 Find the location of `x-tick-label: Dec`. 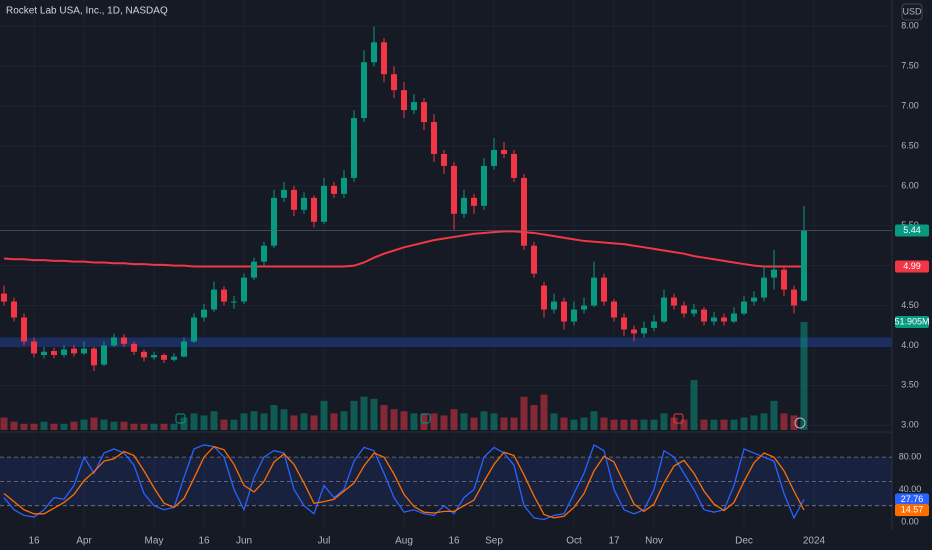

x-tick-label: Dec is located at coordinates (744, 541).